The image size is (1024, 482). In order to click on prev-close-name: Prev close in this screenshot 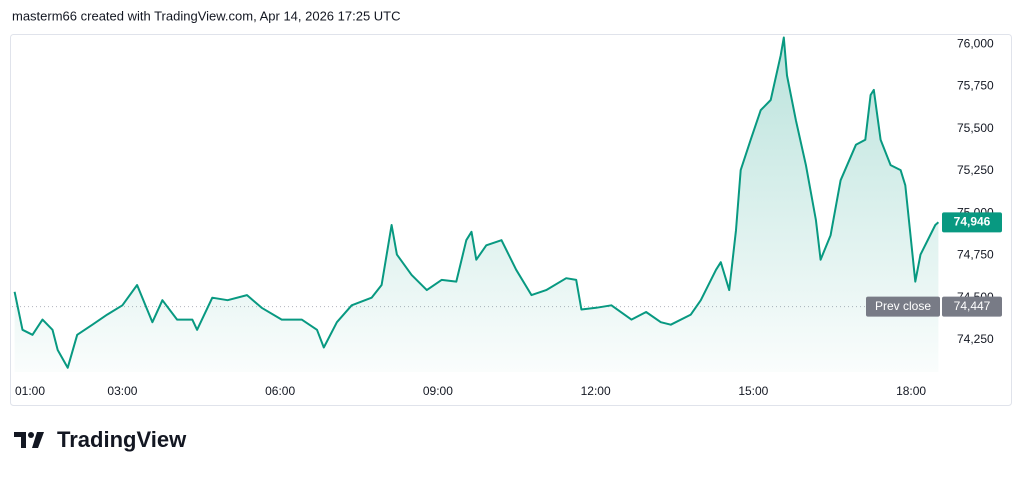, I will do `click(903, 306)`.